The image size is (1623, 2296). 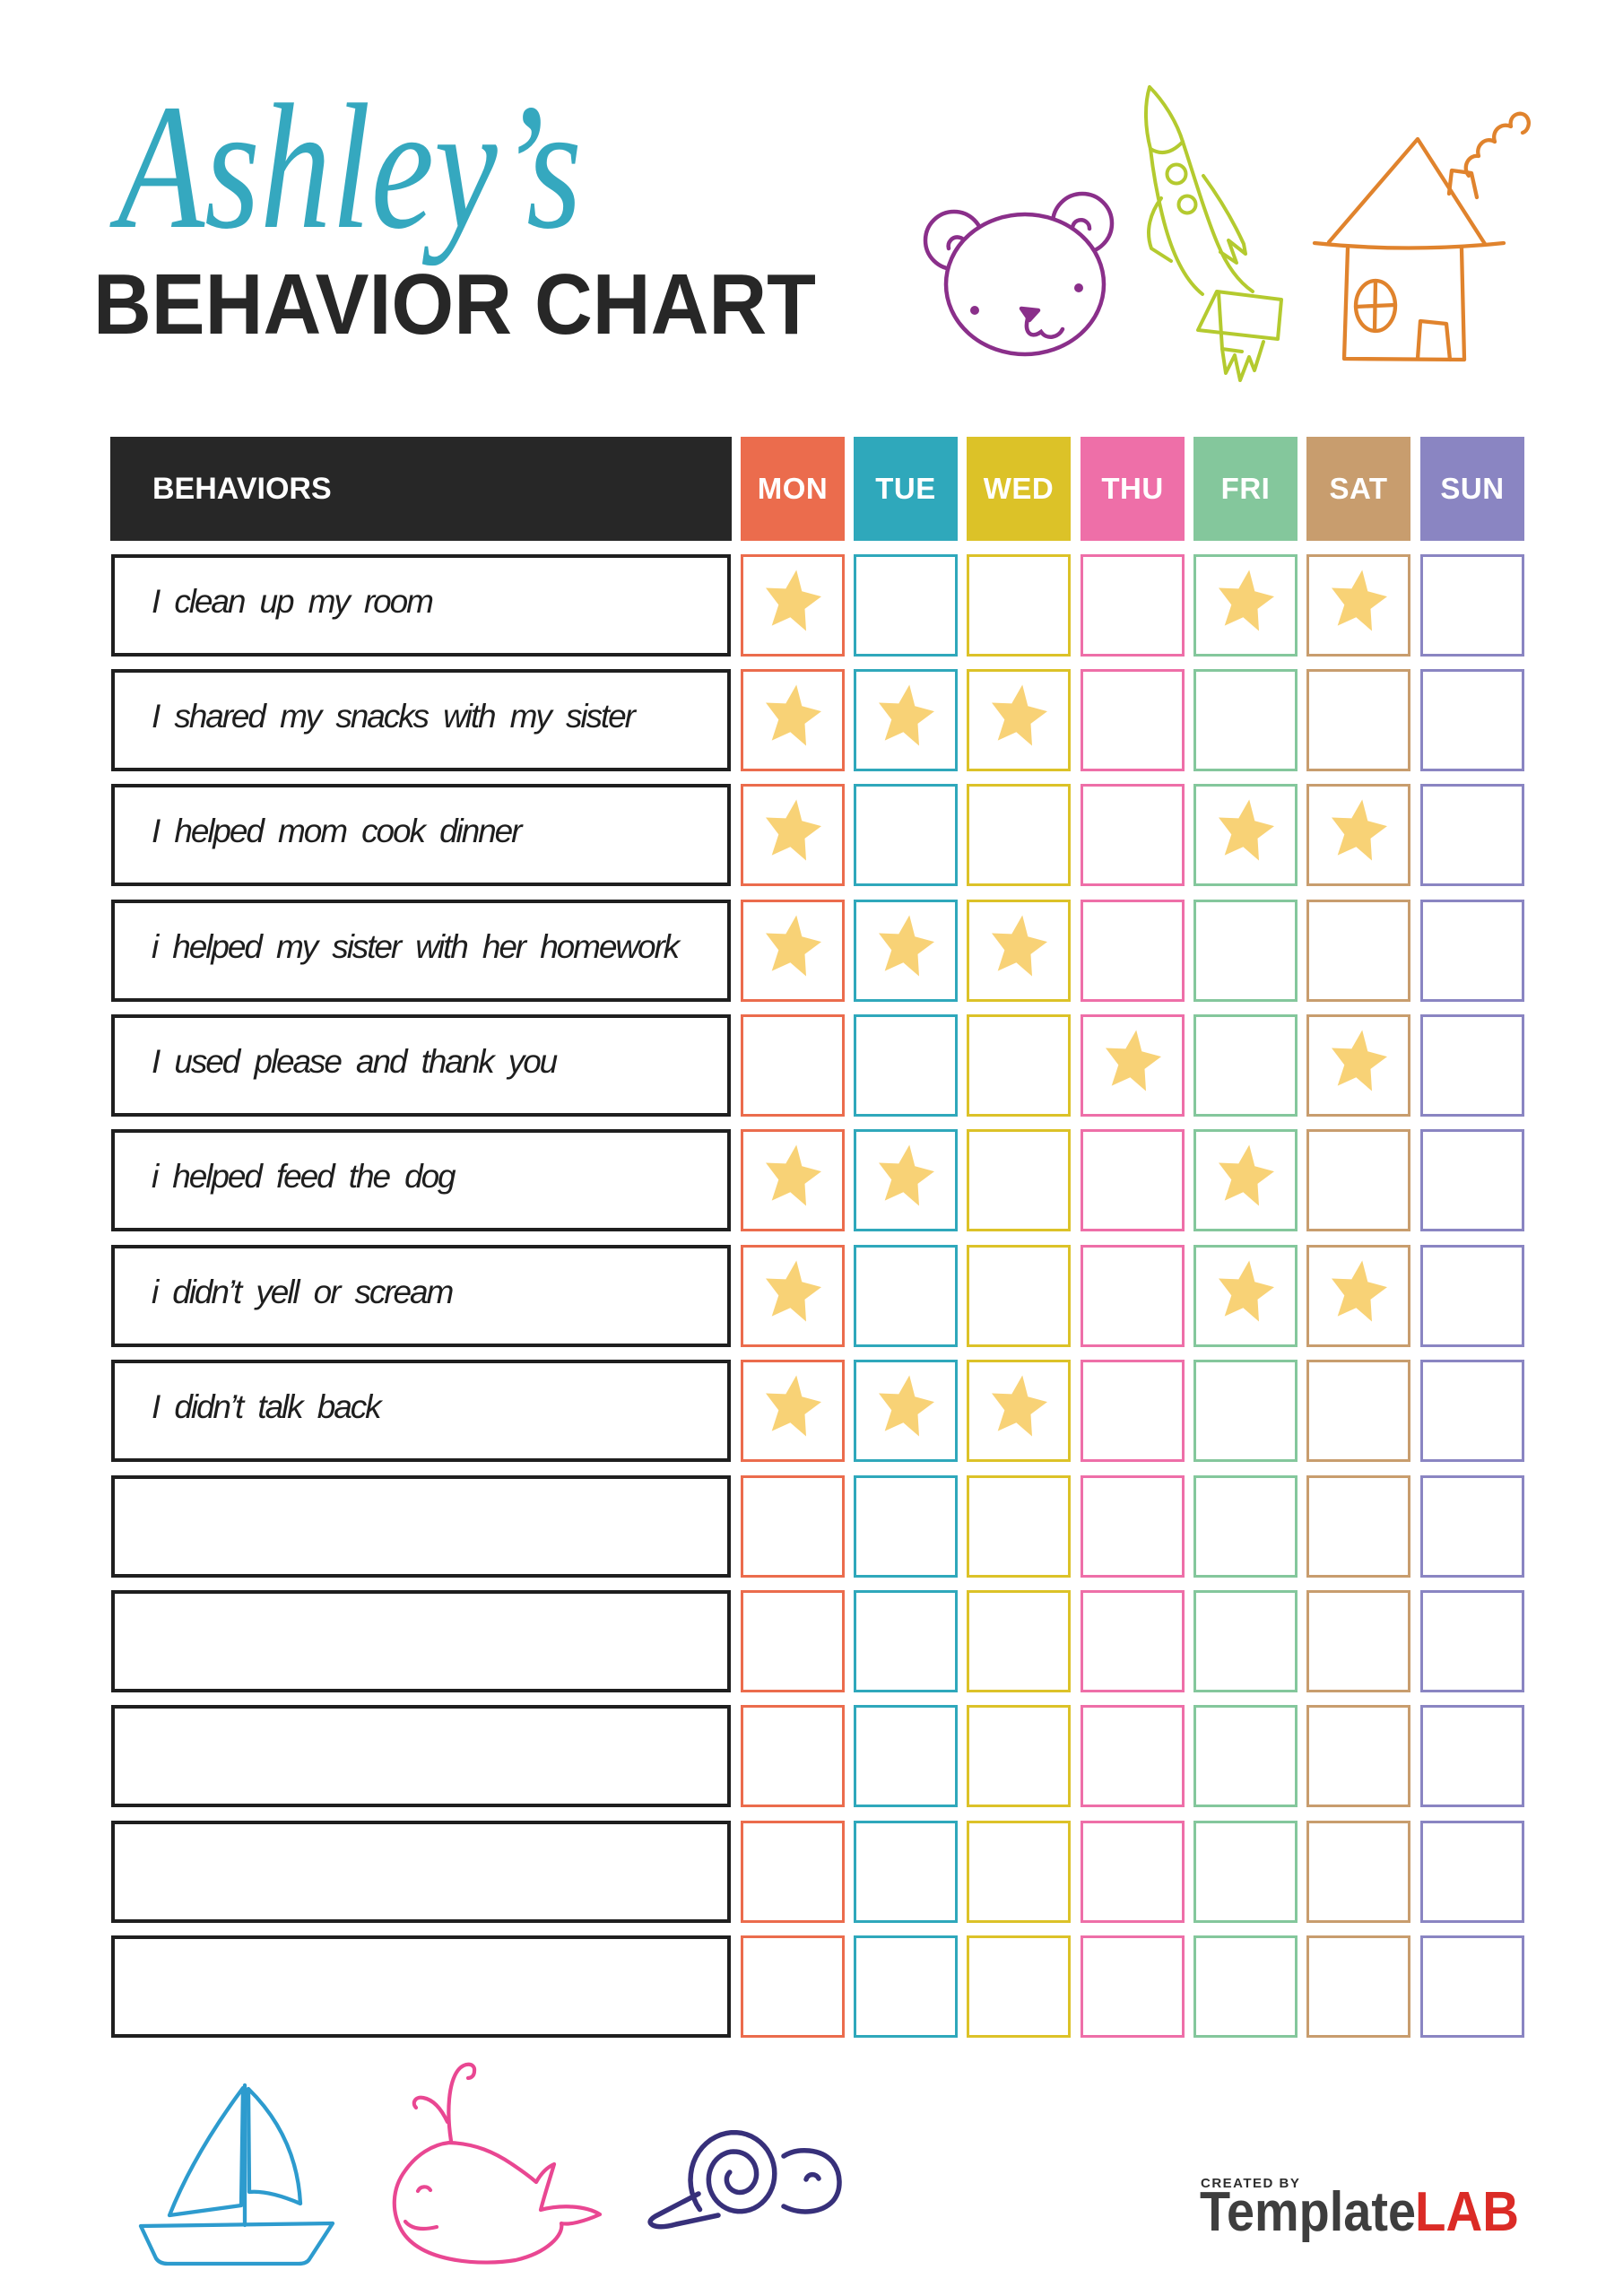 I want to click on svg-text: BEHAVIOR CHART, so click(x=454, y=304).